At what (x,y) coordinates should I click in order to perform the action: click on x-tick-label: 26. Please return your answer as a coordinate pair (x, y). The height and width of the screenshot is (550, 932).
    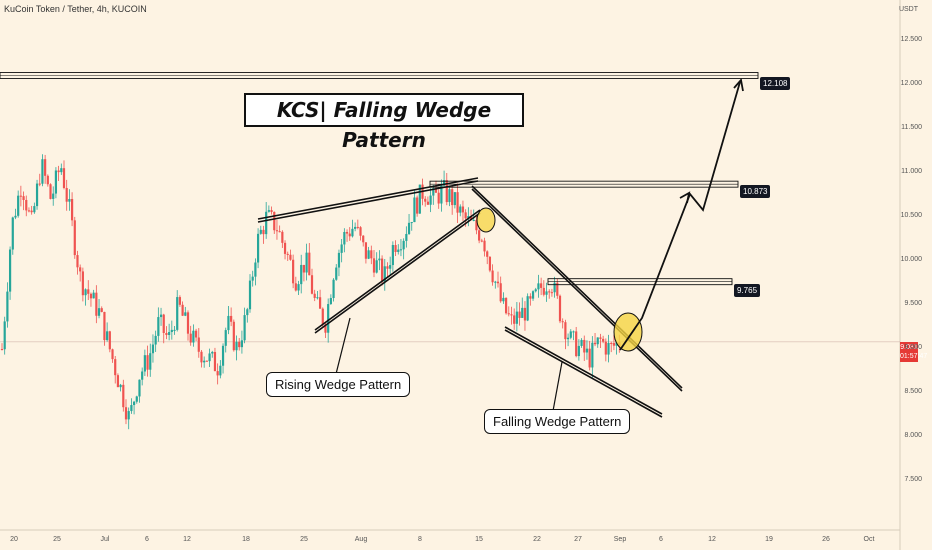
    Looking at the image, I should click on (826, 539).